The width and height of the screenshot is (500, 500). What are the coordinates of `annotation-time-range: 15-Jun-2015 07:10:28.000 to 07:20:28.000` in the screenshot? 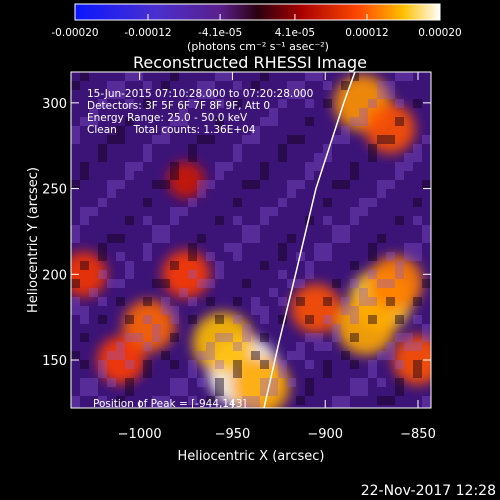 It's located at (200, 94).